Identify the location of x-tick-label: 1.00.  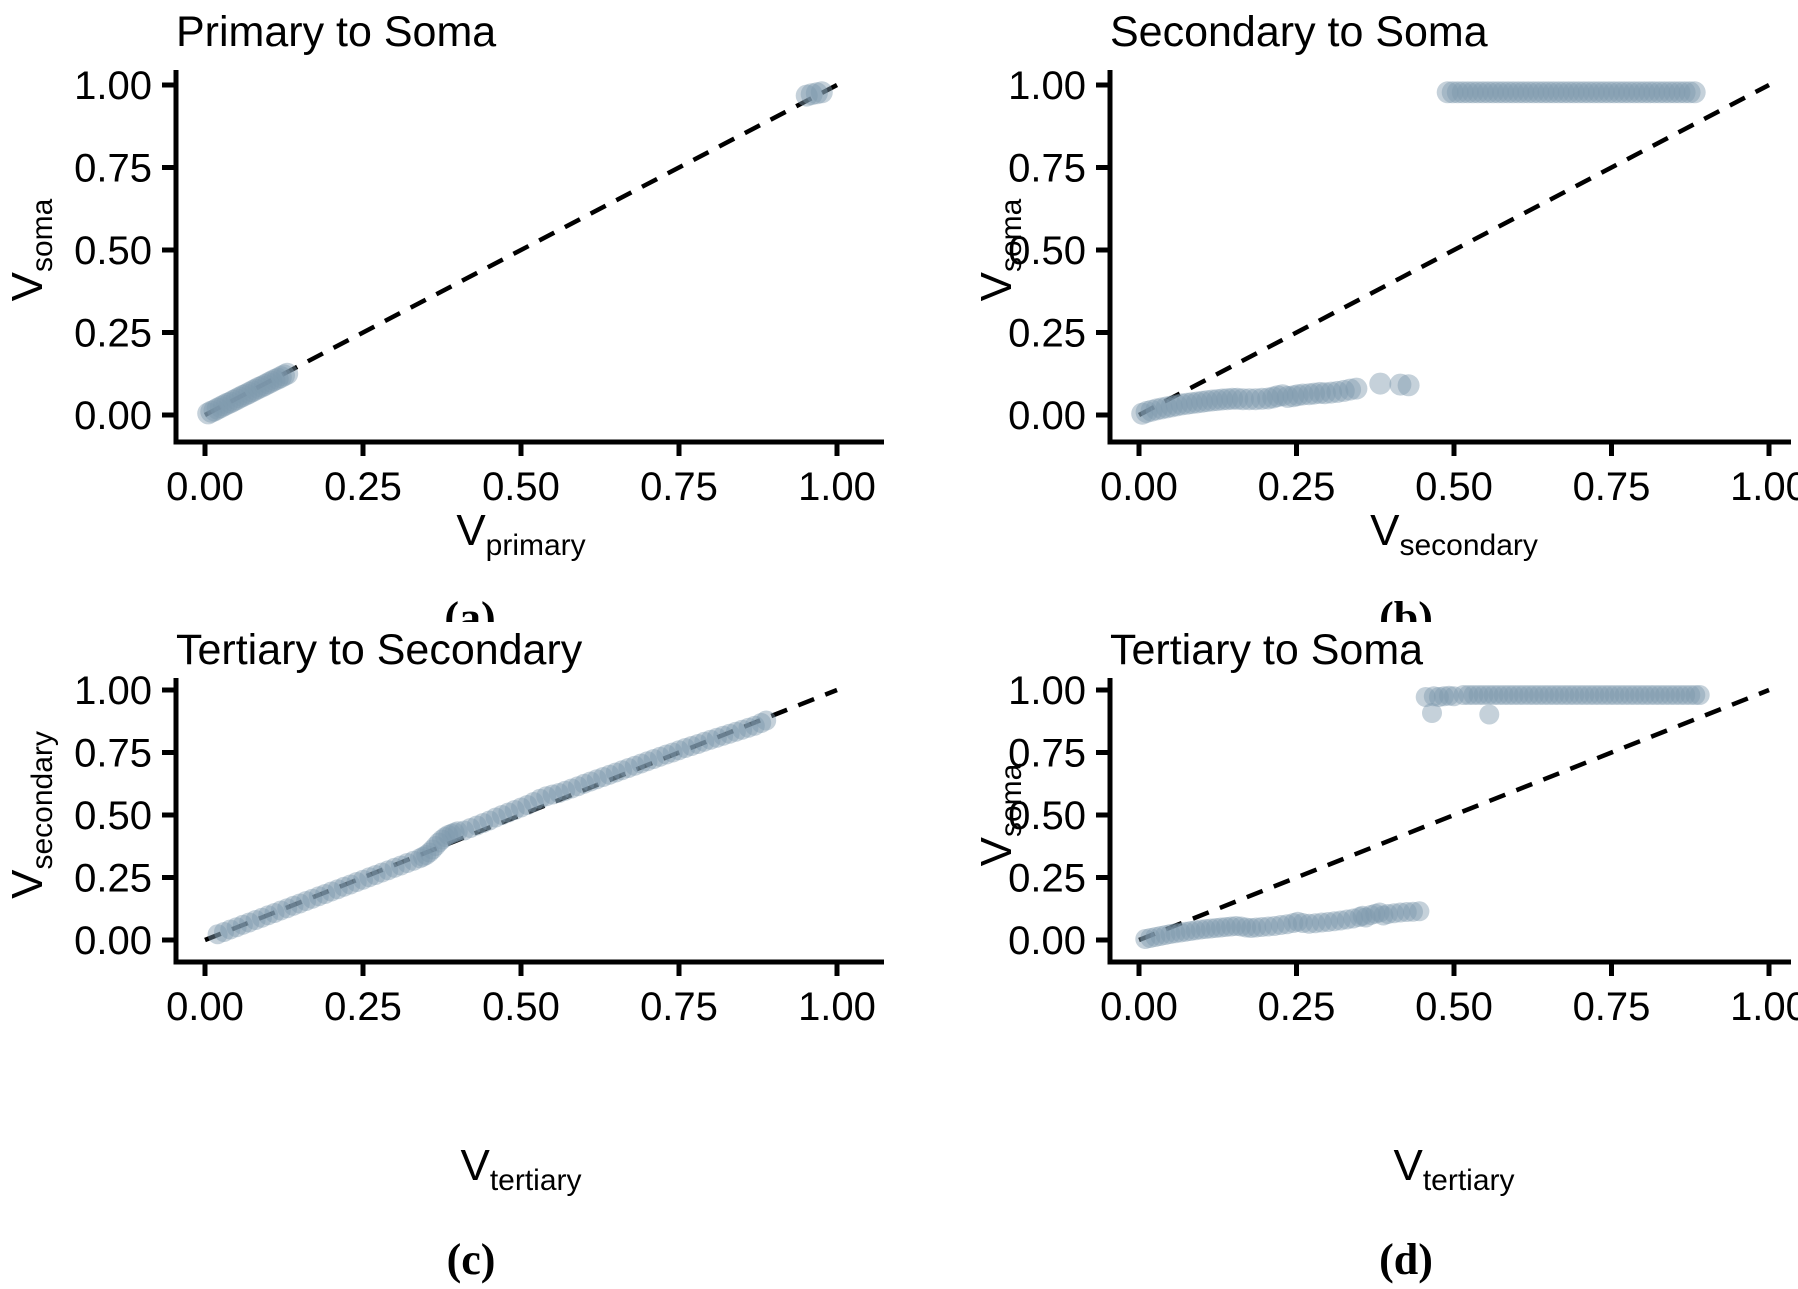
(1764, 487).